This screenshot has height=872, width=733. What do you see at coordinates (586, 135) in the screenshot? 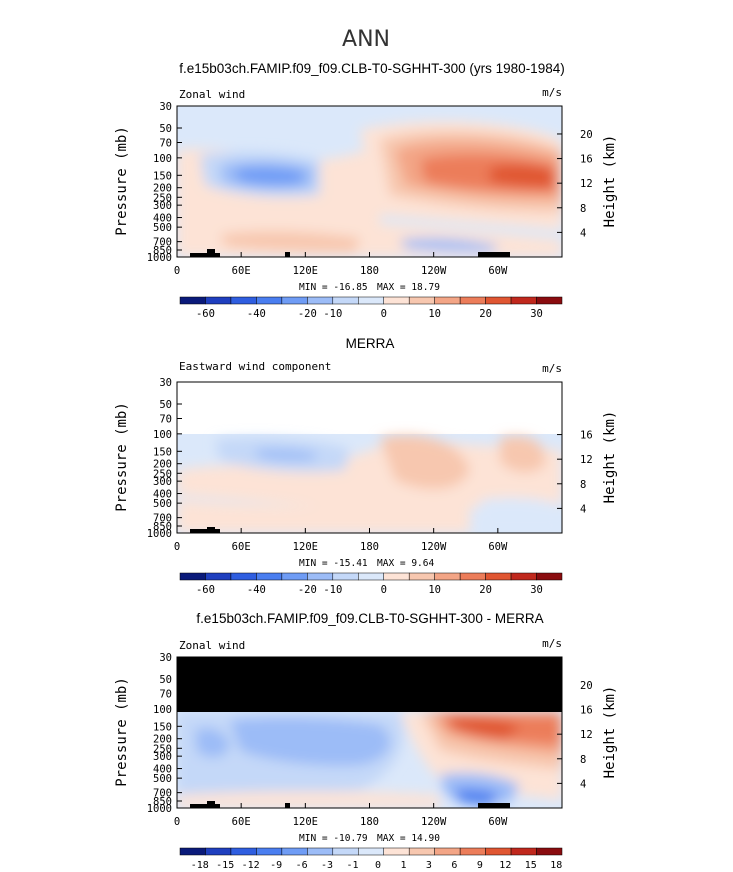
I see `height-tick-label: 20` at bounding box center [586, 135].